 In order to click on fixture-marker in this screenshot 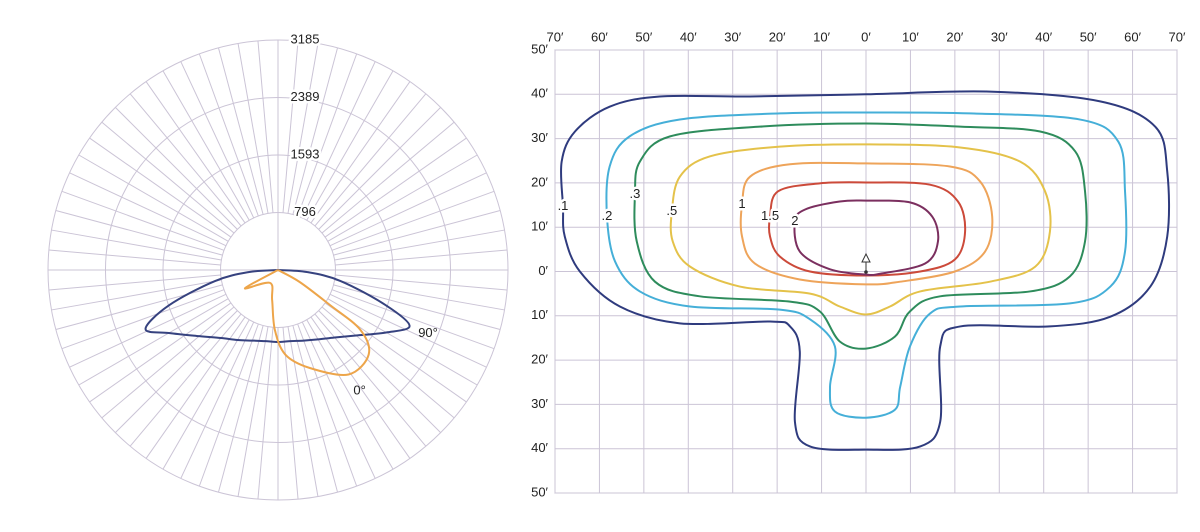, I will do `click(866, 263)`.